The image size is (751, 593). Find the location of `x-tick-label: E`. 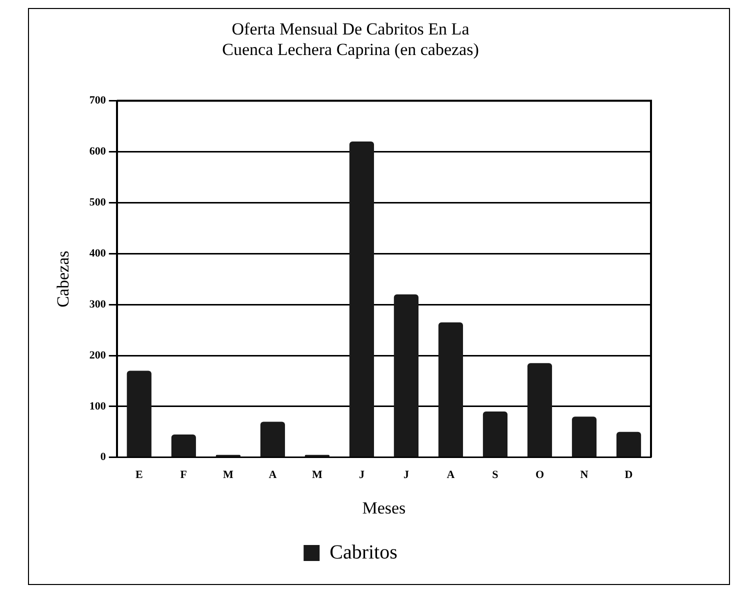

x-tick-label: E is located at coordinates (139, 474).